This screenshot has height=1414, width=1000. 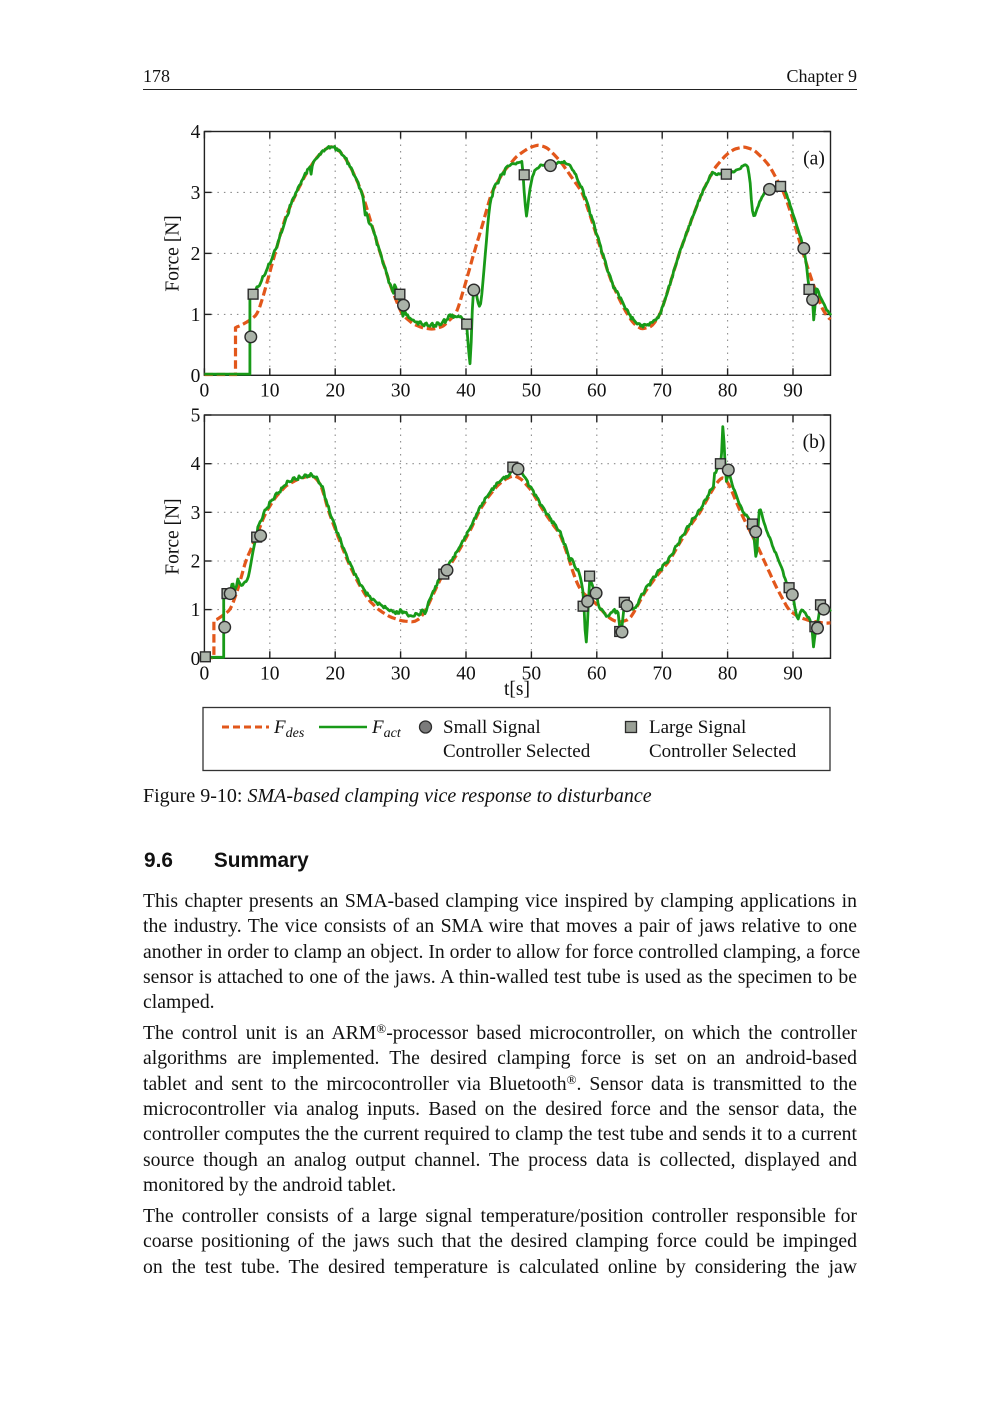 What do you see at coordinates (517, 689) in the screenshot?
I see `svg-text: t[s]` at bounding box center [517, 689].